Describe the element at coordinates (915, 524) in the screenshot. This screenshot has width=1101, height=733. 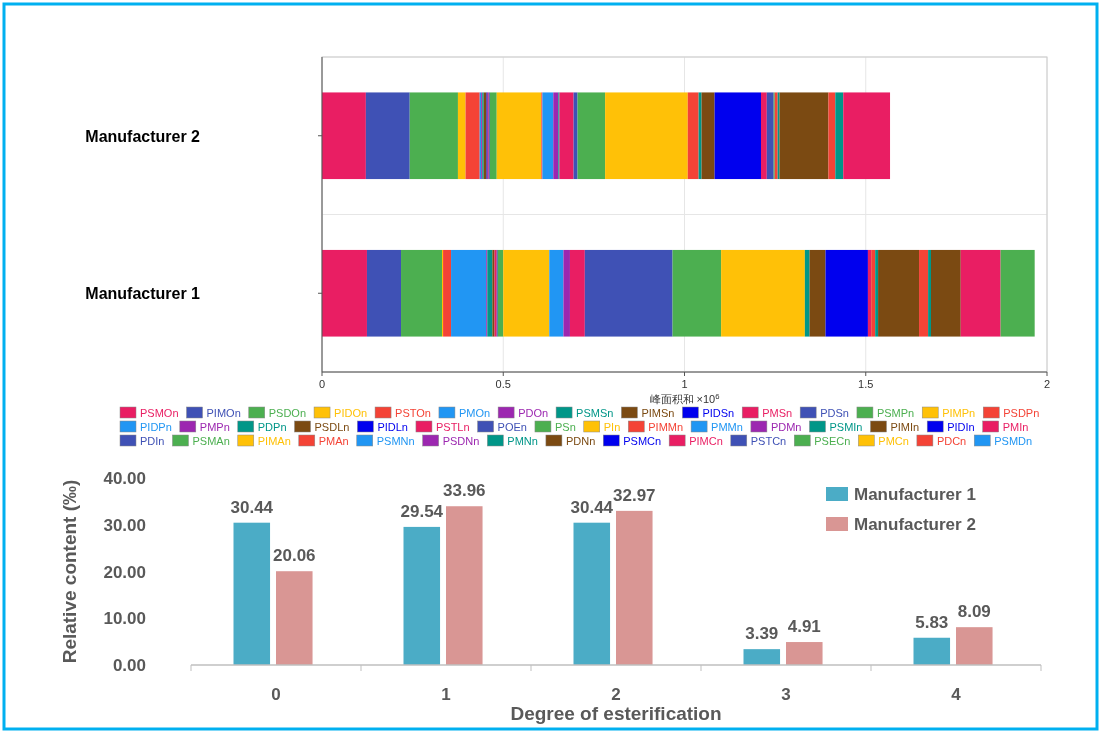
I see `legend-label: Manufacturer 2` at that location.